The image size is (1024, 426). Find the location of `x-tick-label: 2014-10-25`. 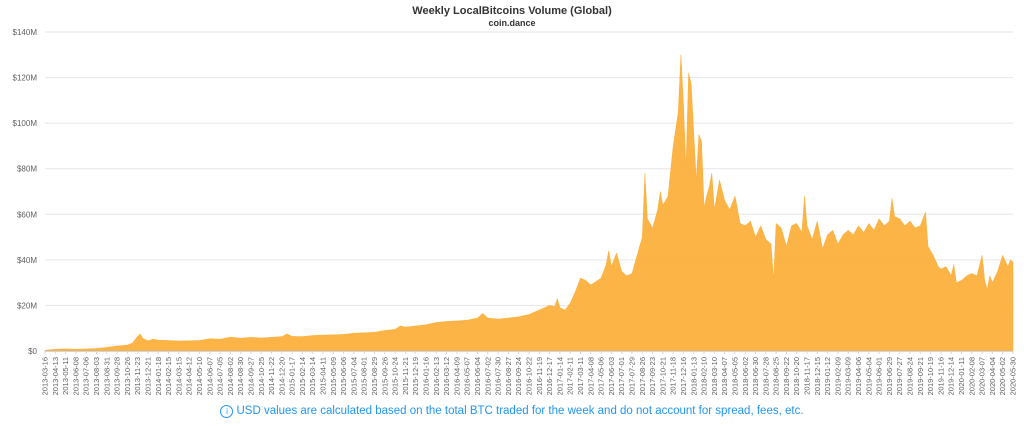

x-tick-label: 2014-10-25 is located at coordinates (261, 376).